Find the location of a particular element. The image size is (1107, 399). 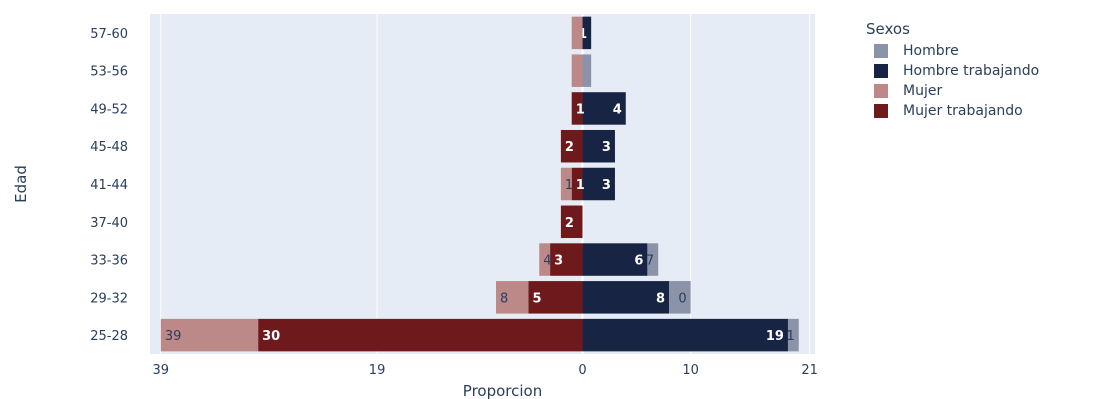

y-tick-label: 53-56 is located at coordinates (109, 72).